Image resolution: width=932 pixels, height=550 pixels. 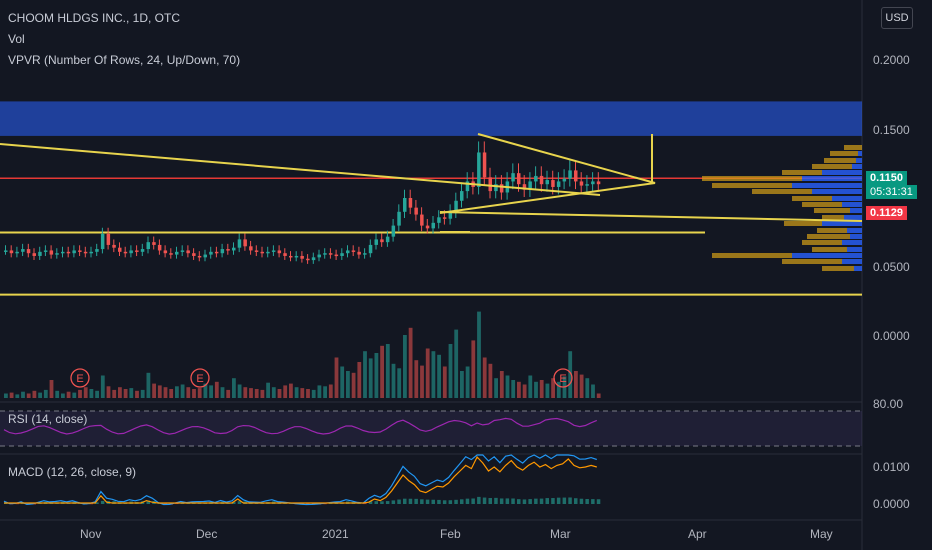 What do you see at coordinates (547, 173) in the screenshot?
I see `triangle-pattern` at bounding box center [547, 173].